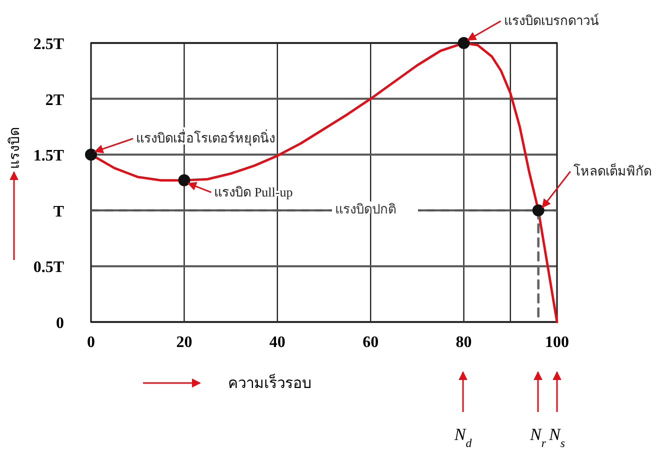  I want to click on y-tick-label: 1.5T, so click(48, 156).